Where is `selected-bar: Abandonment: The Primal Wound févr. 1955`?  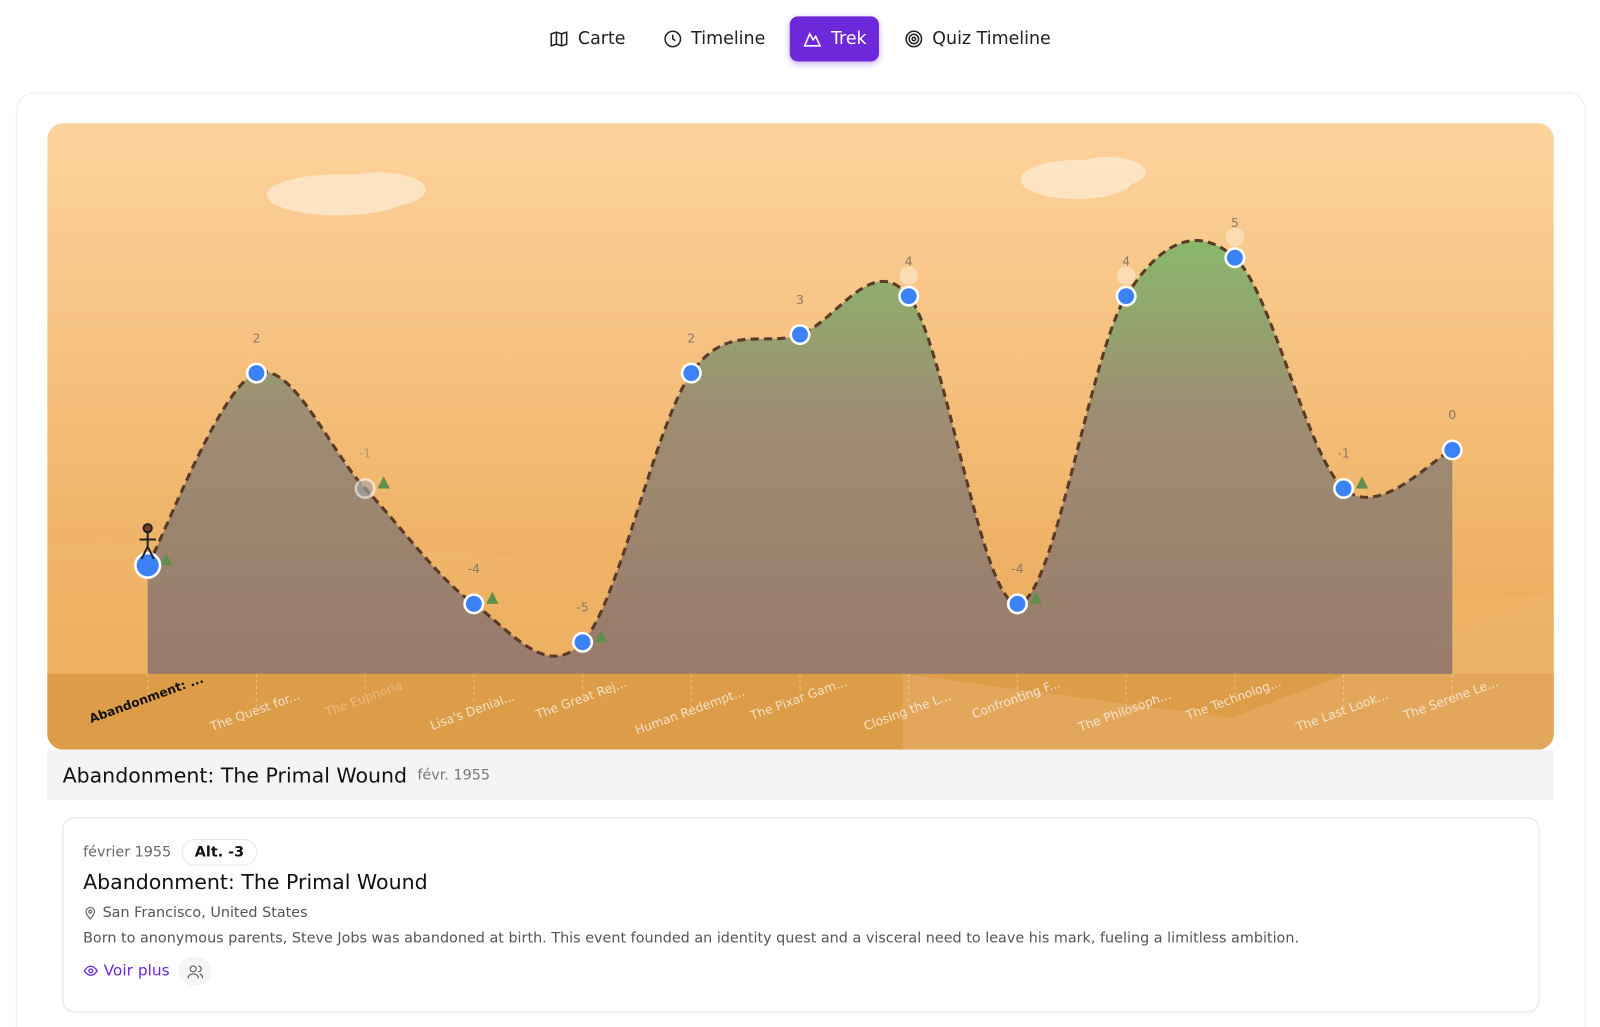 selected-bar: Abandonment: The Primal Wound févr. 1955 is located at coordinates (800, 774).